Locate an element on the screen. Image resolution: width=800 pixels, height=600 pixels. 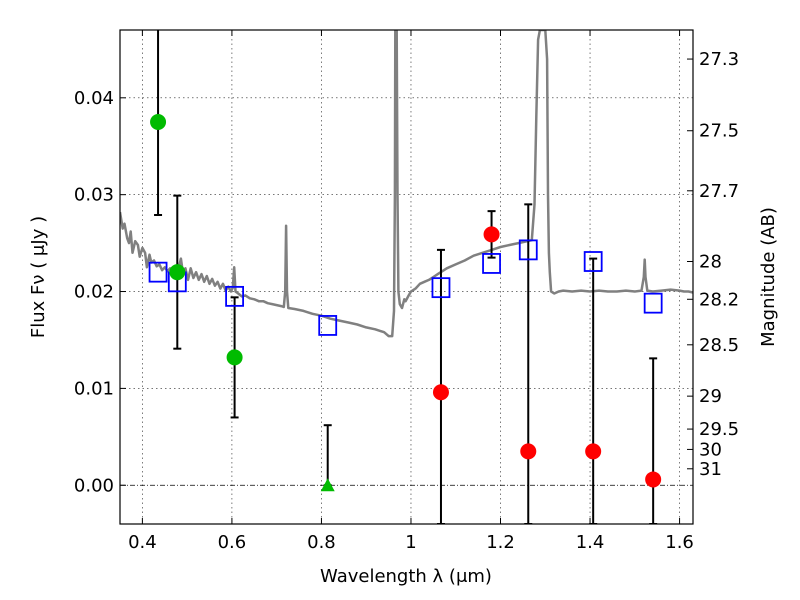
mag-tick-label: 27.3 is located at coordinates (719, 59).